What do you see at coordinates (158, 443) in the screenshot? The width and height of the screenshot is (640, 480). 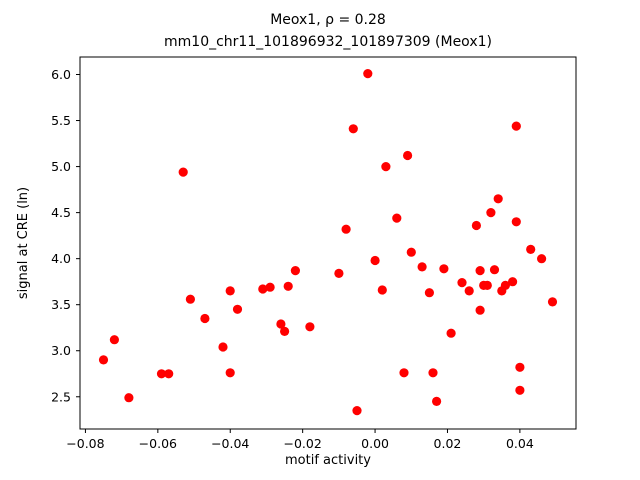 I see `x-tick-label: −0.06` at bounding box center [158, 443].